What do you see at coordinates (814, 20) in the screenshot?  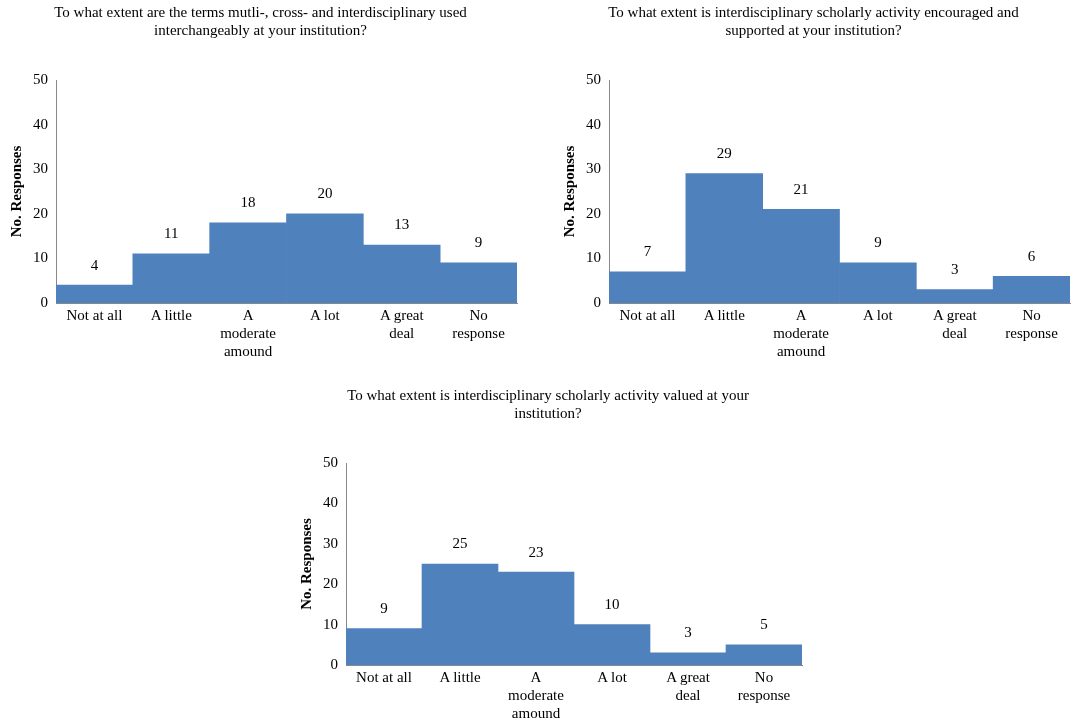 I see `chart-title: To what extent is interdisciplinary scholarly activity encouraged and supported at your institution?` at bounding box center [814, 20].